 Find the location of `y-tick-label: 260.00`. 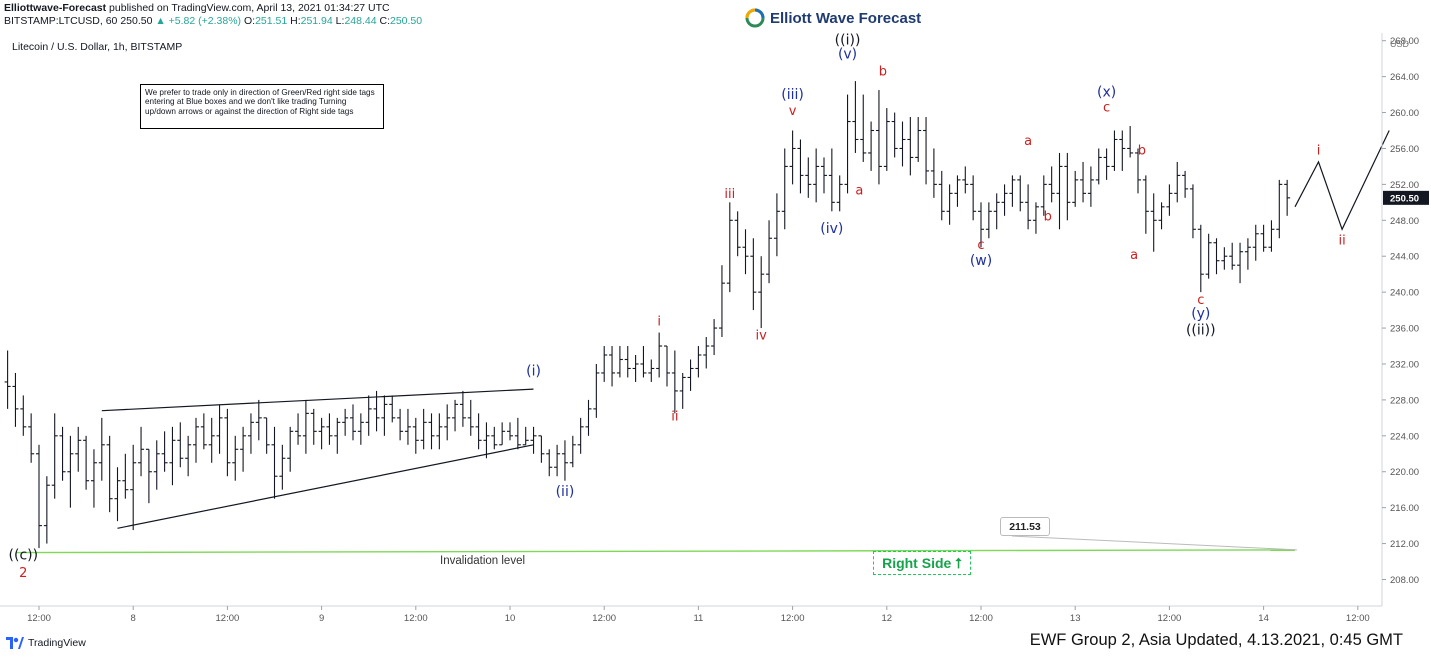

y-tick-label: 260.00 is located at coordinates (1404, 113).